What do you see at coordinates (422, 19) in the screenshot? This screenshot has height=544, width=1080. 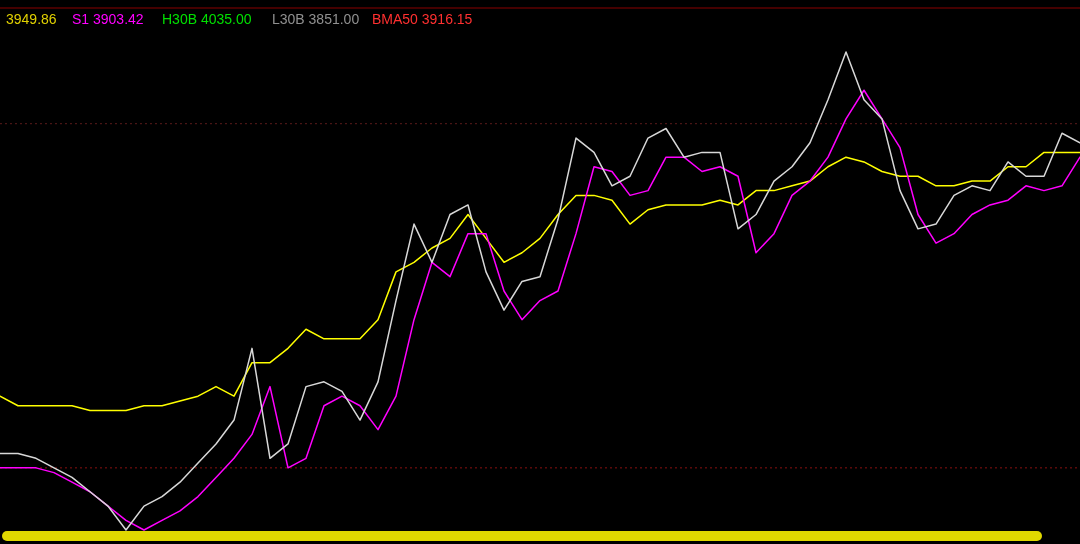 I see `text: BMA50 3916.15` at bounding box center [422, 19].